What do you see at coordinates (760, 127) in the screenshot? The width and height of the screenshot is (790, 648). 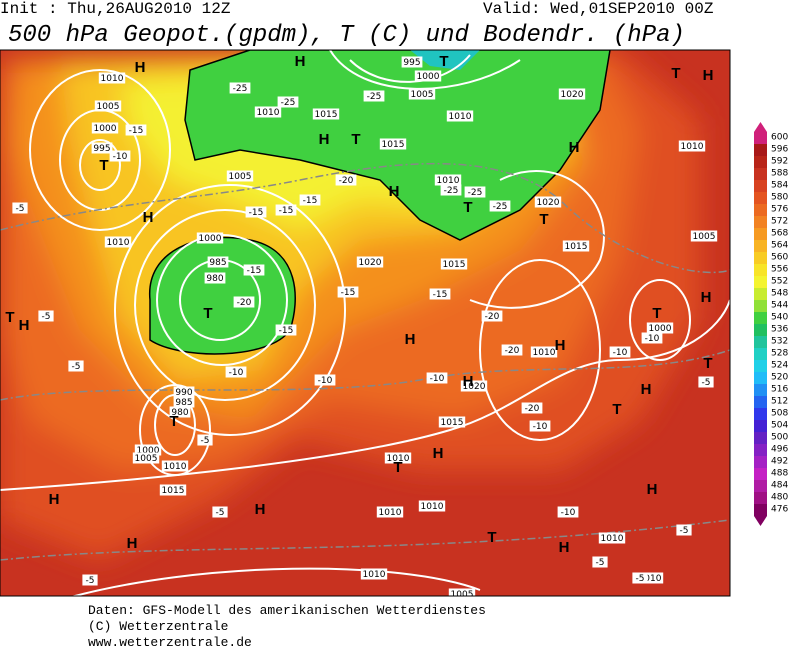 I see `legend-arrow` at bounding box center [760, 127].